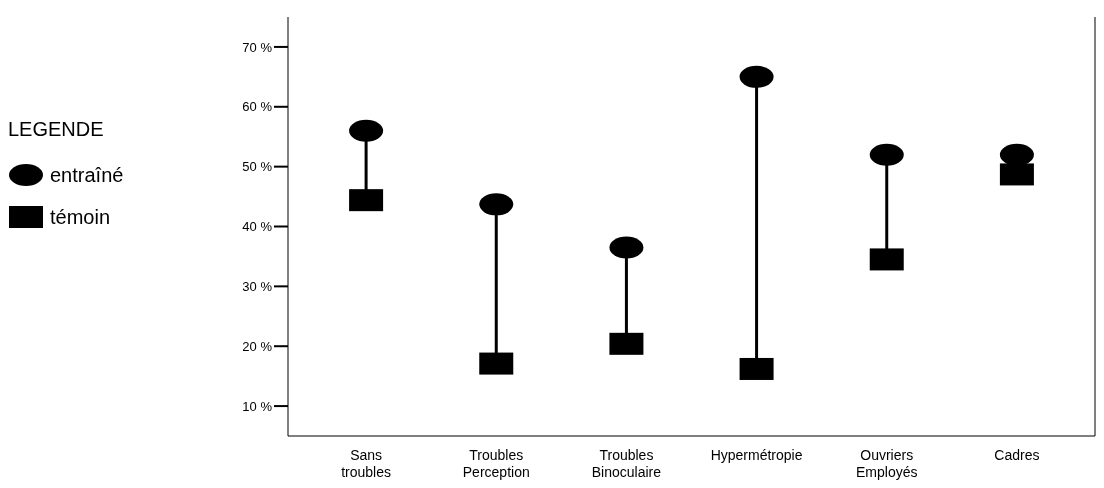 This screenshot has width=1104, height=488. What do you see at coordinates (257, 227) in the screenshot?
I see `y-tick-label: 40 %` at bounding box center [257, 227].